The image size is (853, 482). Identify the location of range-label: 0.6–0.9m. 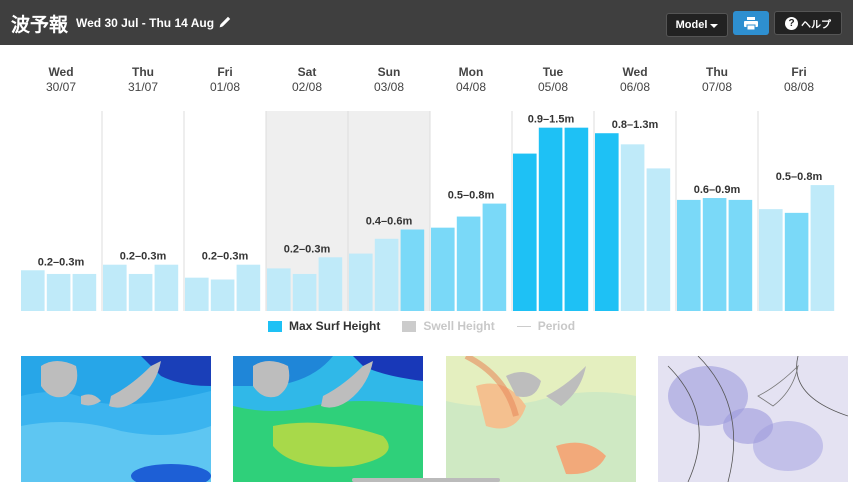
(717, 190).